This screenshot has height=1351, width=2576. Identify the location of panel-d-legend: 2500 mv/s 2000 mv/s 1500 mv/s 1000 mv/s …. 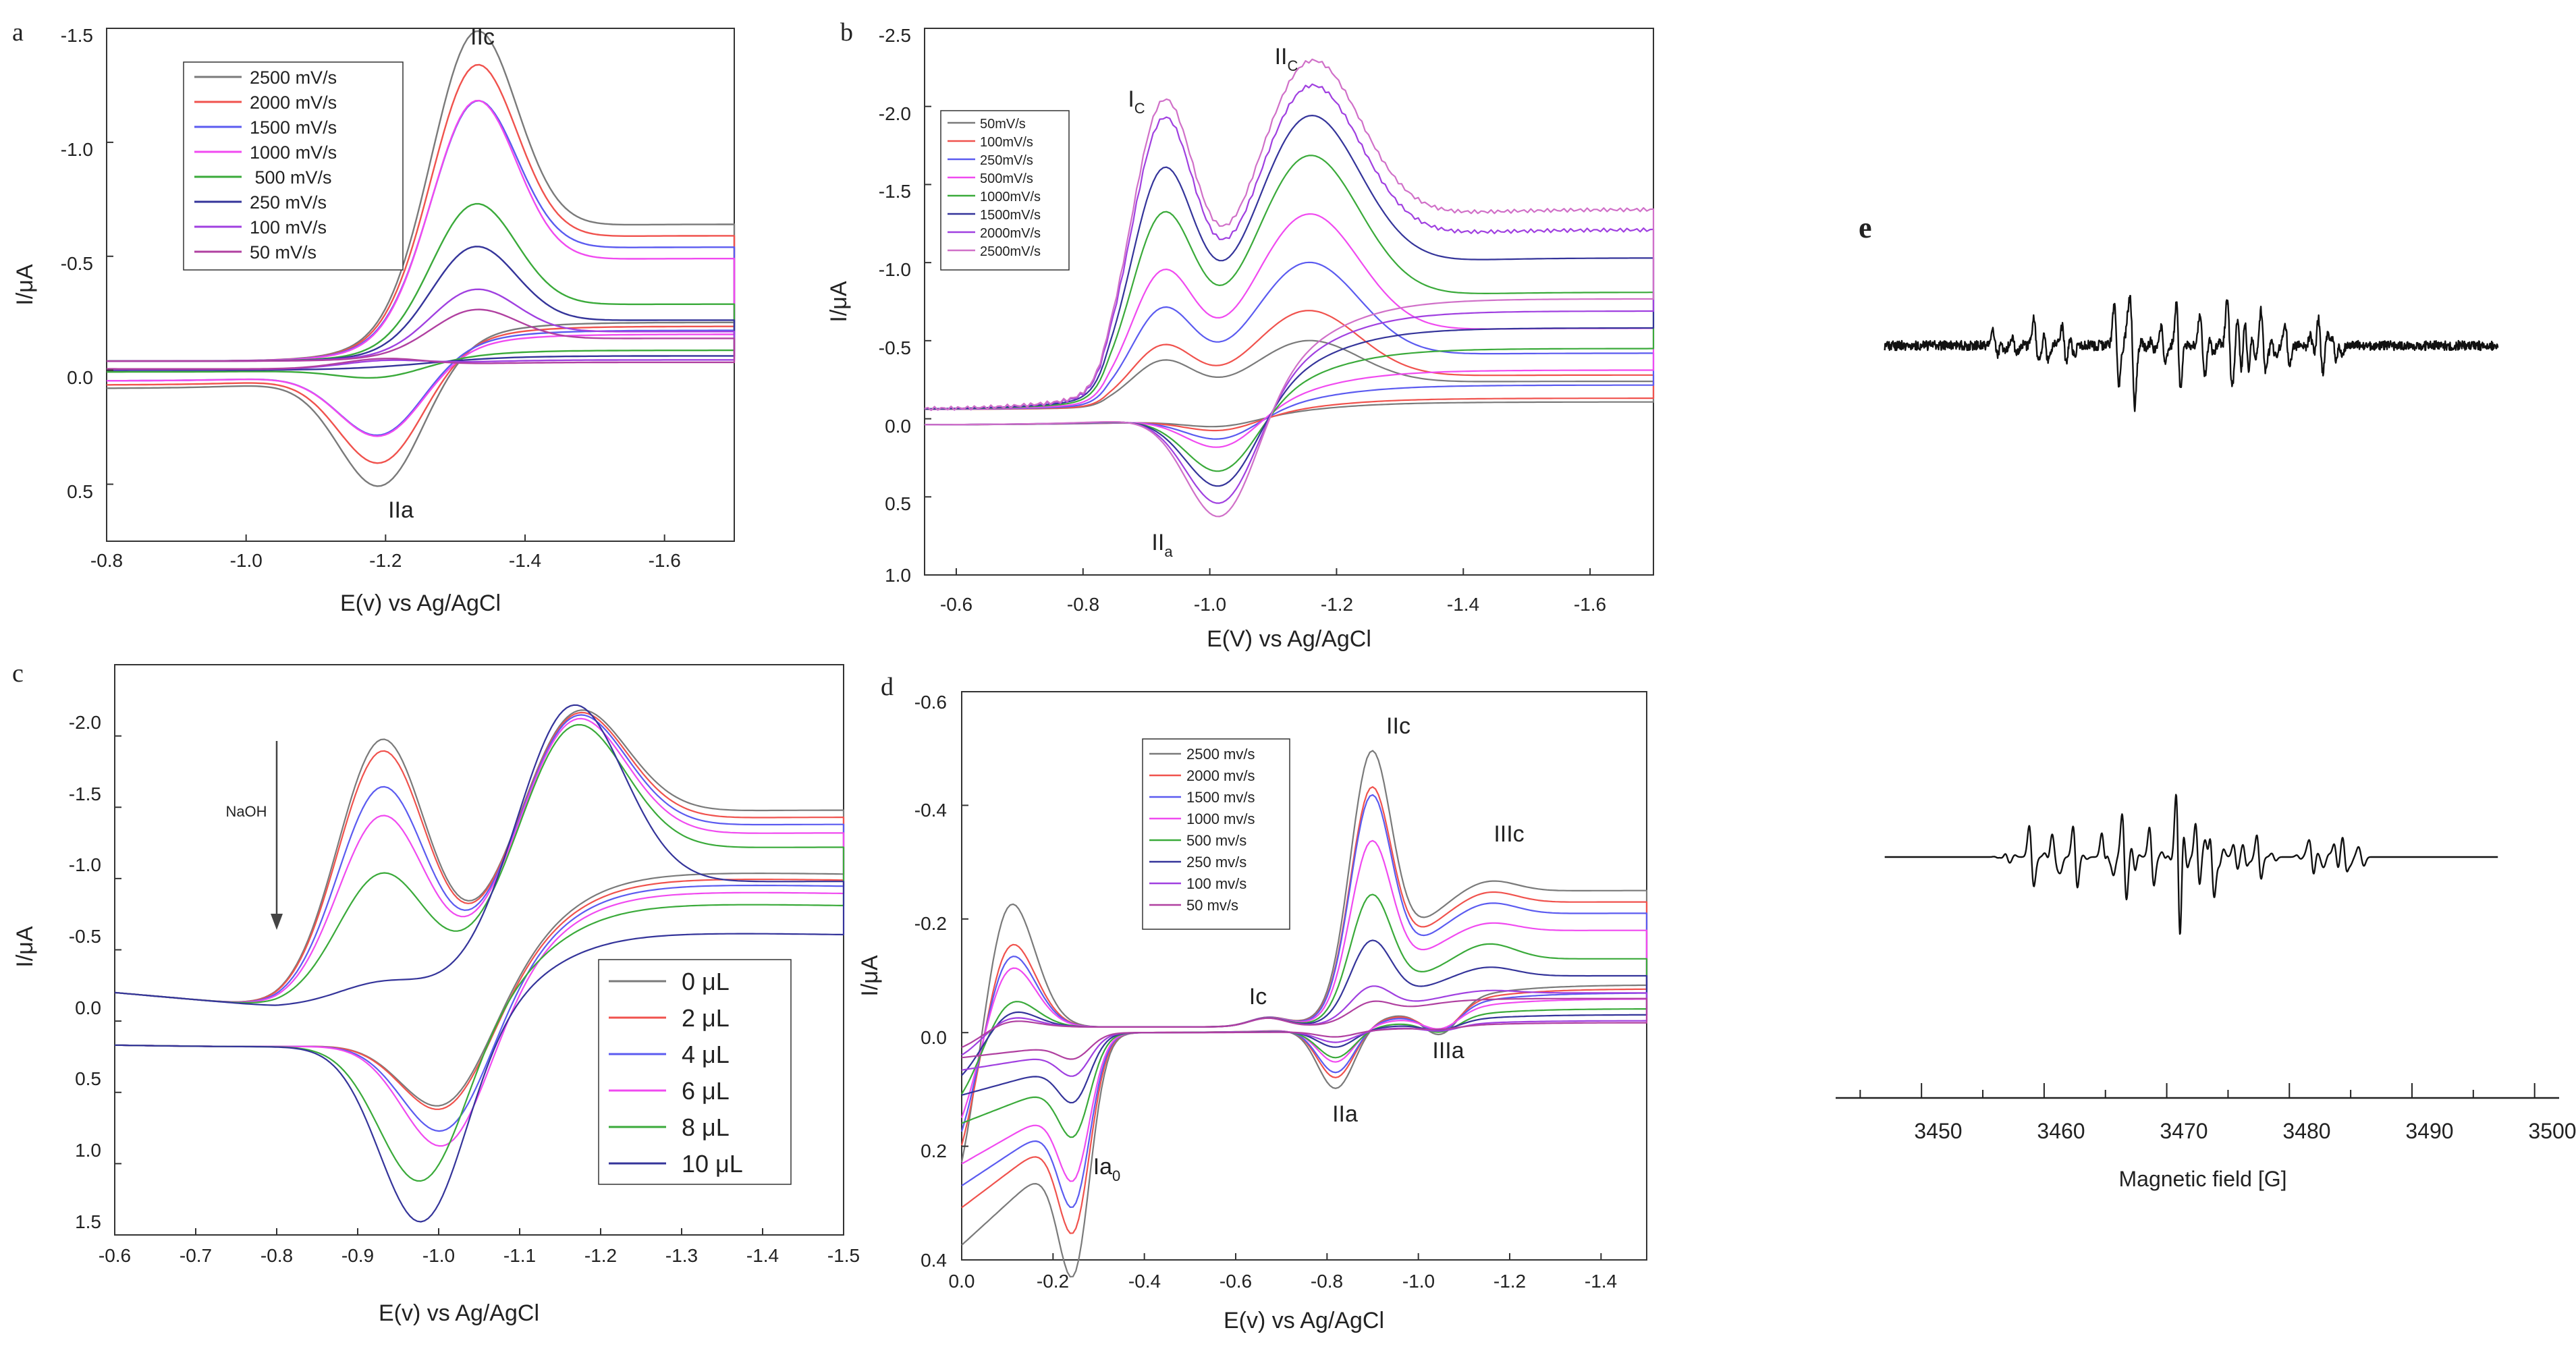
(1216, 834).